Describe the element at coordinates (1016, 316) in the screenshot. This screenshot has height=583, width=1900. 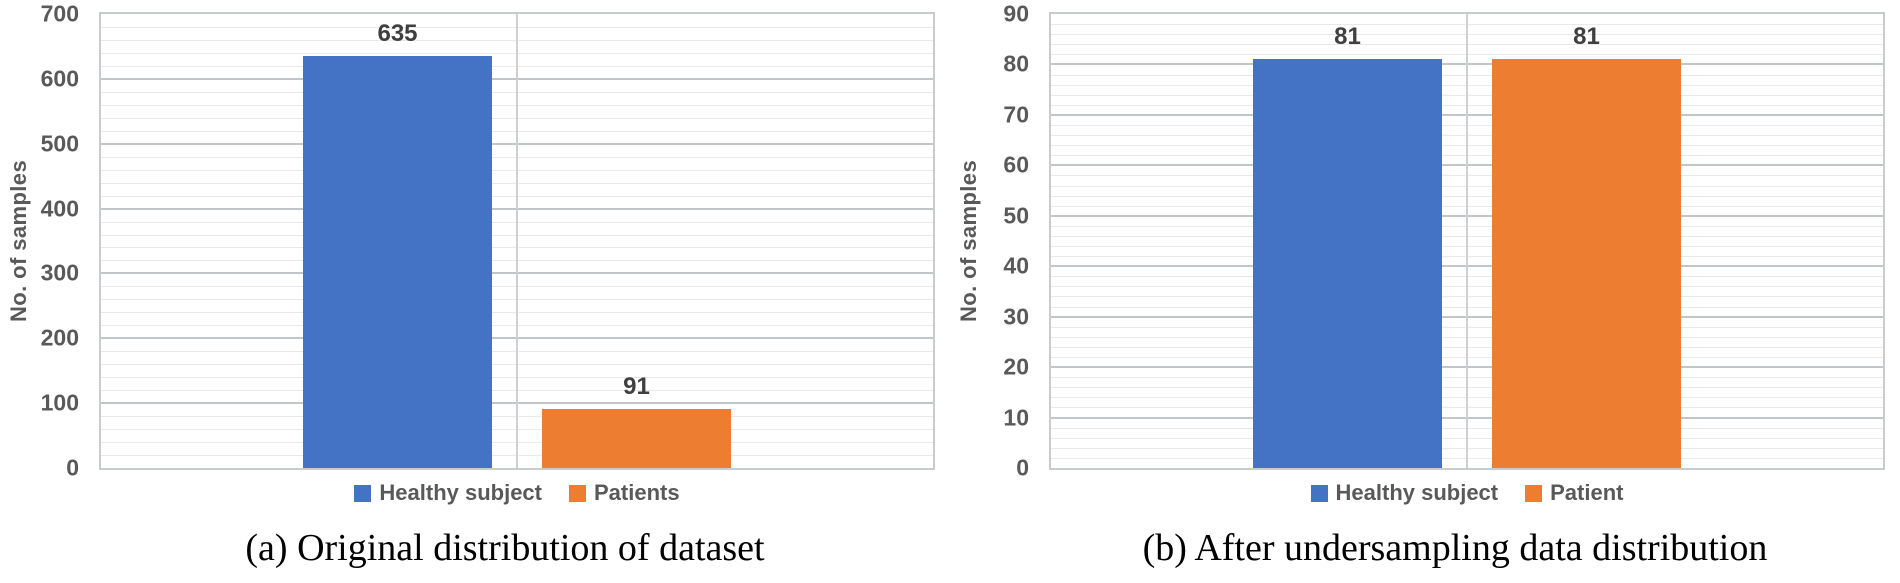
I see `y-tick-label: 30` at that location.